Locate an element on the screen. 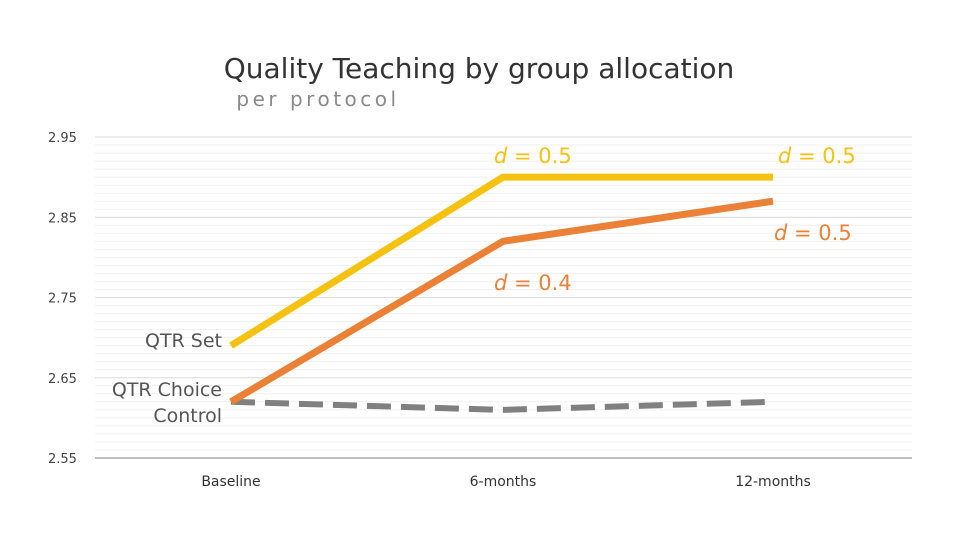  effect-size-label: d = 0.4 is located at coordinates (533, 283).